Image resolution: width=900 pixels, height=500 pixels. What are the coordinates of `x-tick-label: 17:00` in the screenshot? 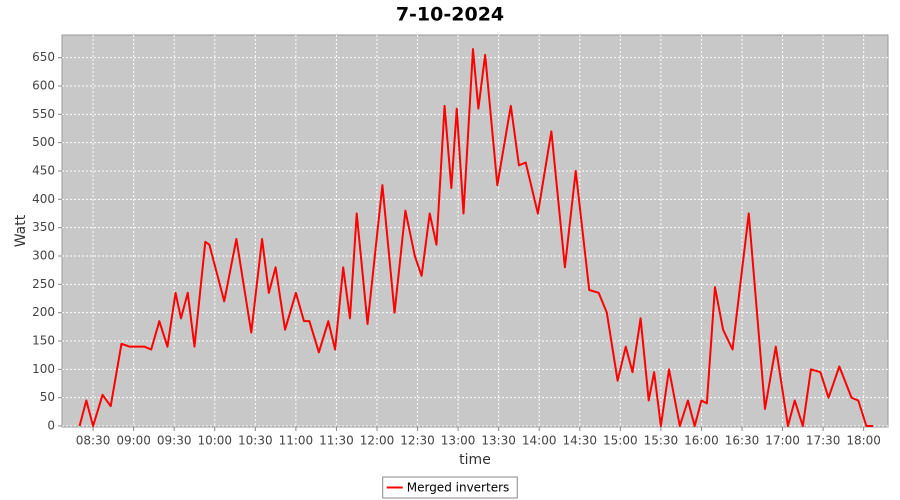 It's located at (782, 441).